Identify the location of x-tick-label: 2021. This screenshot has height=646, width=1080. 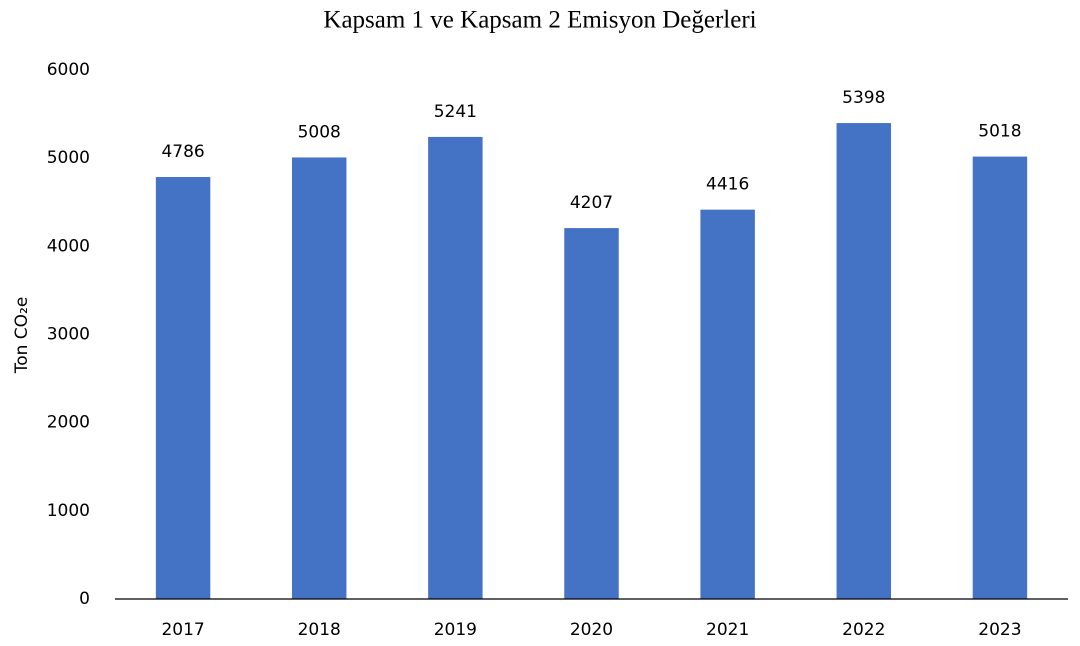
(727, 630).